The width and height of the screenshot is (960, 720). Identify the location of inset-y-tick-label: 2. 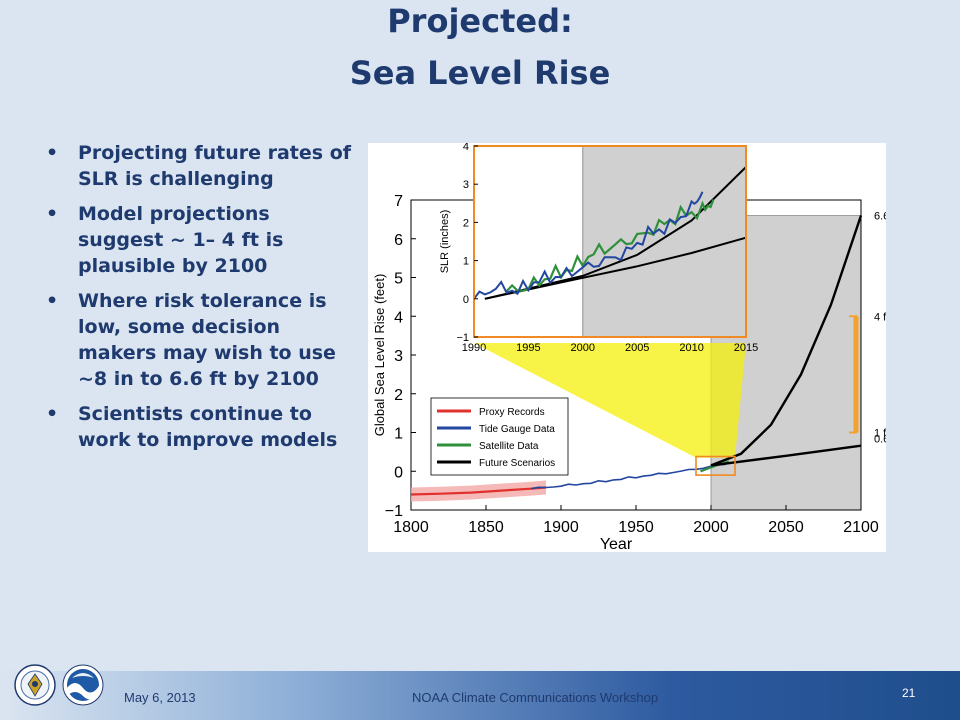
(466, 223).